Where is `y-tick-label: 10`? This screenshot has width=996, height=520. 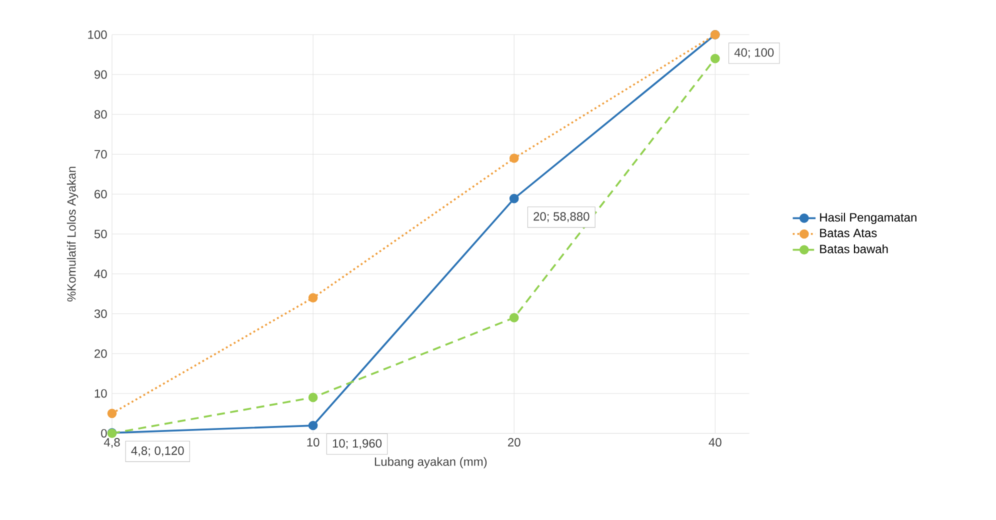
y-tick-label: 10 is located at coordinates (100, 393).